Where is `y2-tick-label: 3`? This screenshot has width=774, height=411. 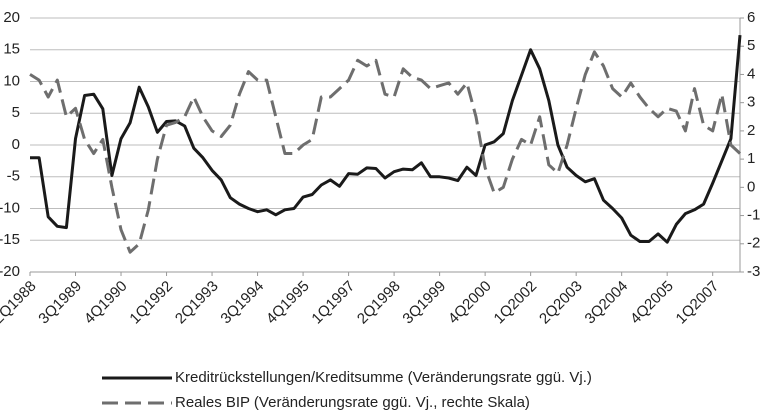 y2-tick-label: 3 is located at coordinates (751, 102).